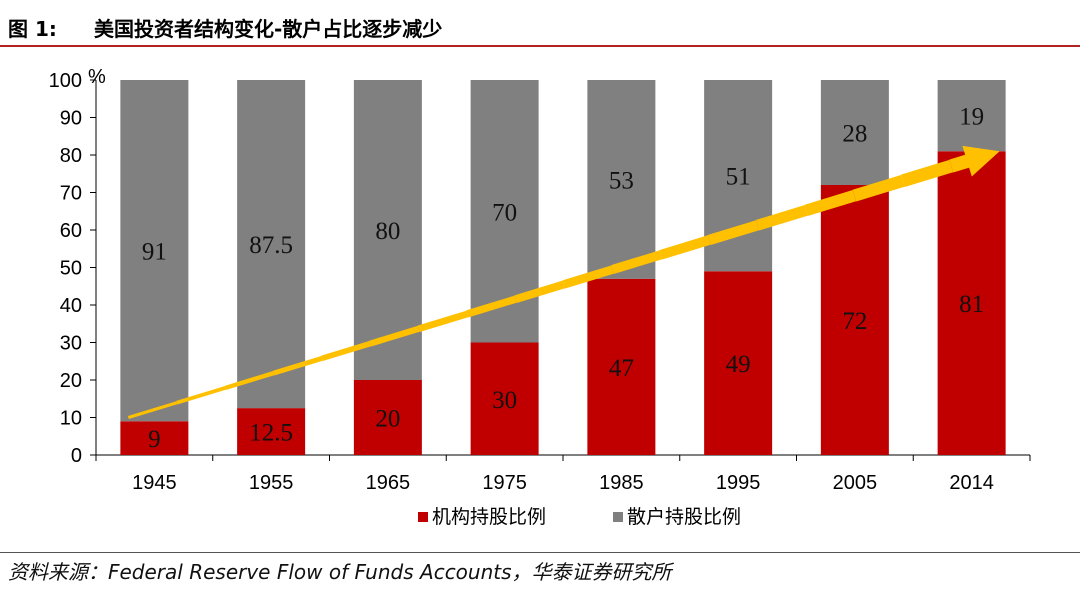 The image size is (1080, 590). I want to click on y-tick-label: 70, so click(71, 194).